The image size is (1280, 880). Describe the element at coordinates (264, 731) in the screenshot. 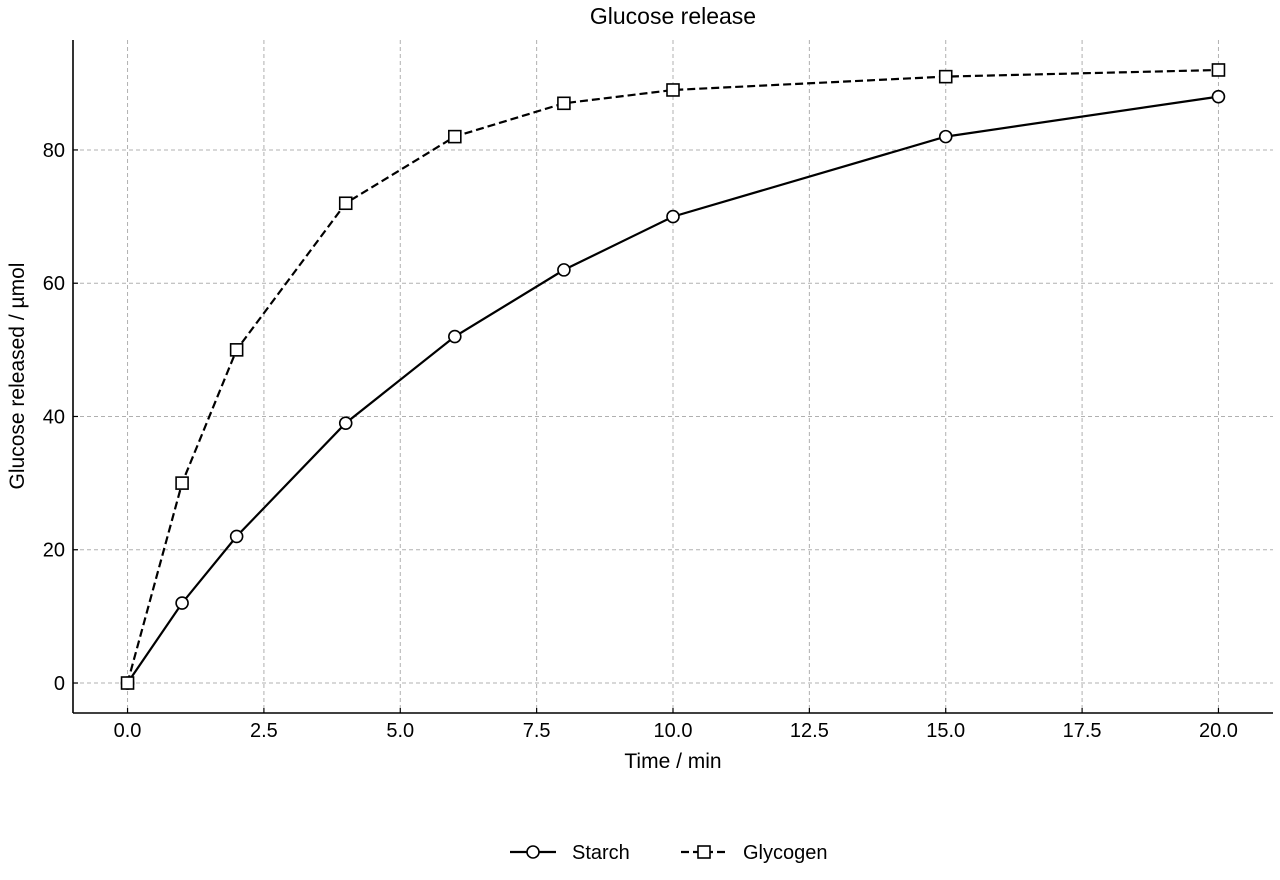

I see `x-tick-label: 2.5` at that location.